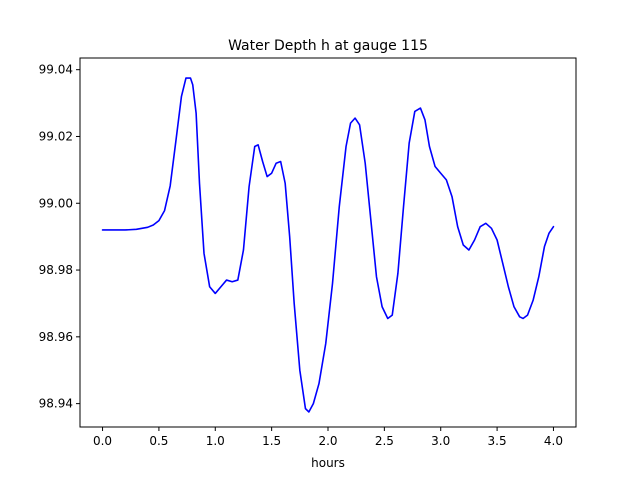  What do you see at coordinates (327, 441) in the screenshot?
I see `x-tick-label: 2.0` at bounding box center [327, 441].